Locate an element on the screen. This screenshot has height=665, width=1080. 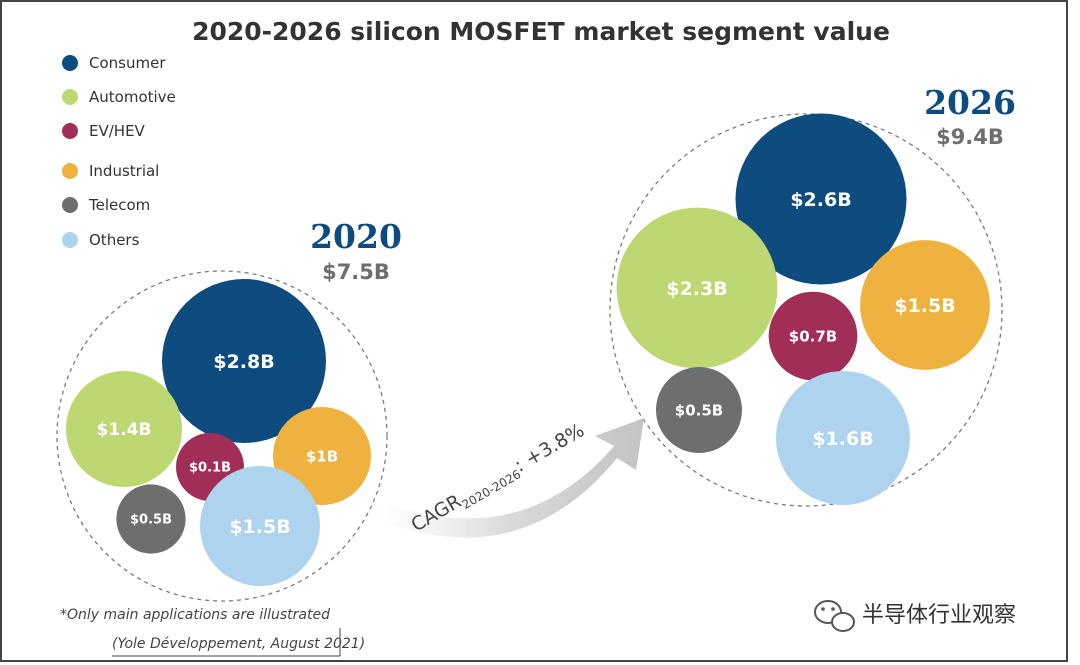
legend-label-others: Others is located at coordinates (114, 240).